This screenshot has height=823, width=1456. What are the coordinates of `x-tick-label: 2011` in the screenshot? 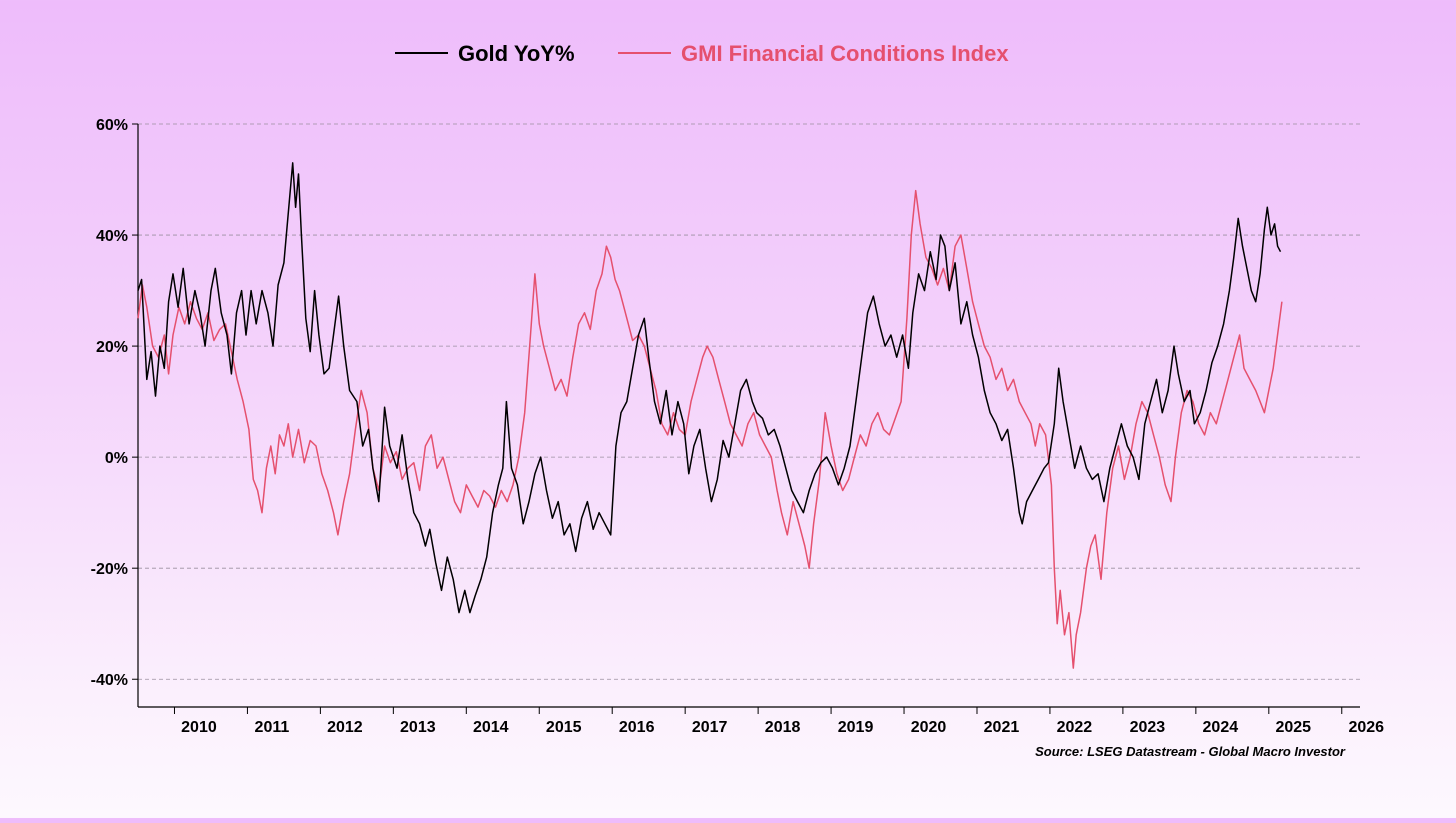 It's located at (272, 727).